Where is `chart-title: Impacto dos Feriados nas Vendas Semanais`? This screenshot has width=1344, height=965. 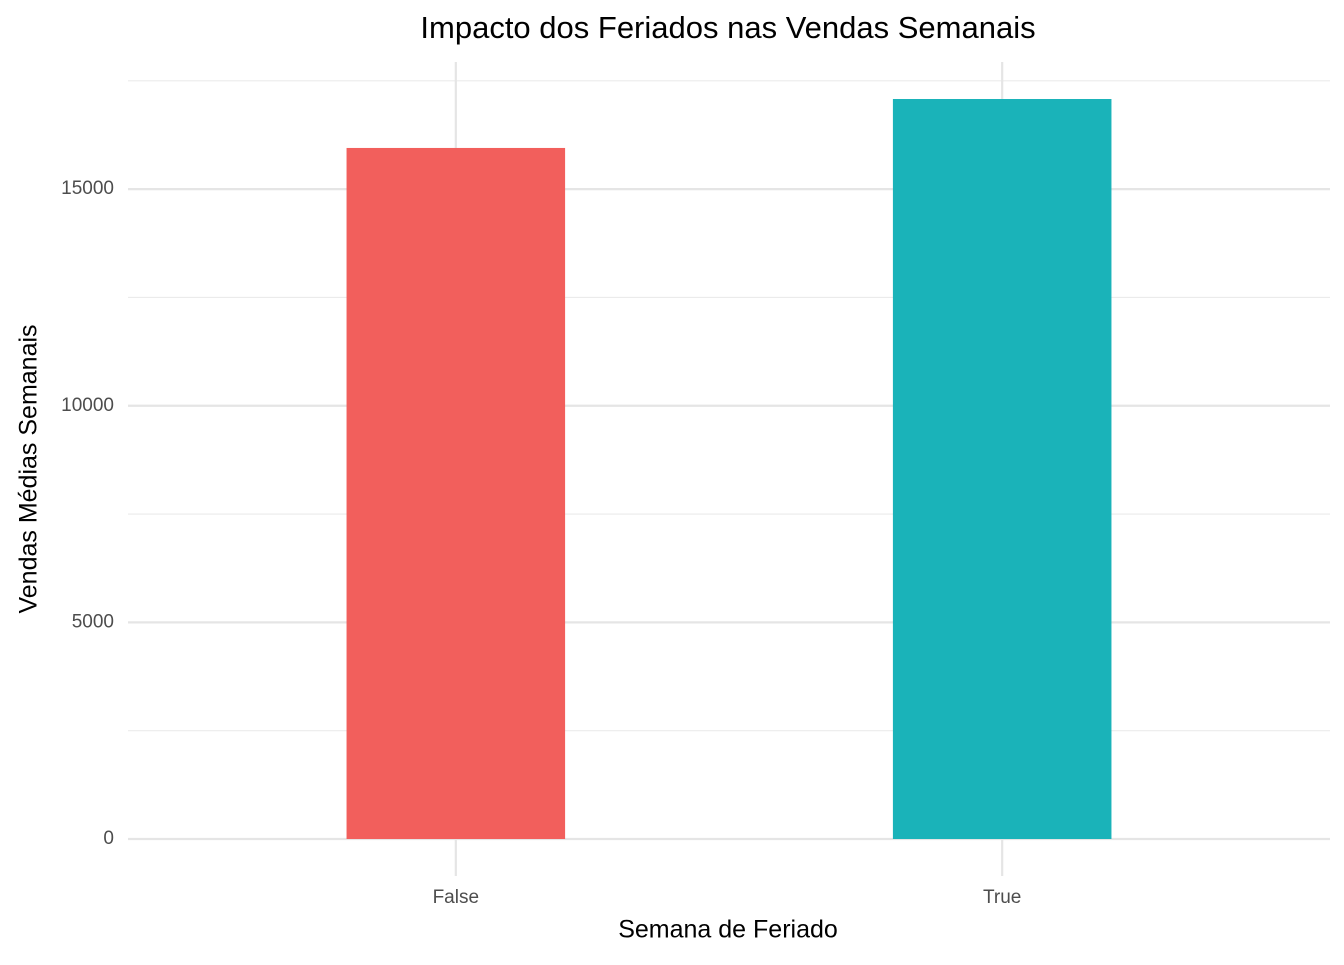
chart-title: Impacto dos Feriados nas Vendas Semanais is located at coordinates (727, 27).